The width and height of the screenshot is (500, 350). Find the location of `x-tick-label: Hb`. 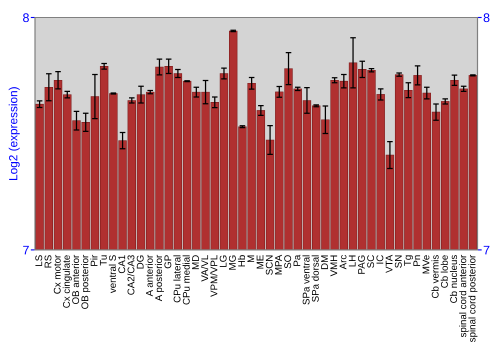

x-tick-label: Hb is located at coordinates (242, 260).